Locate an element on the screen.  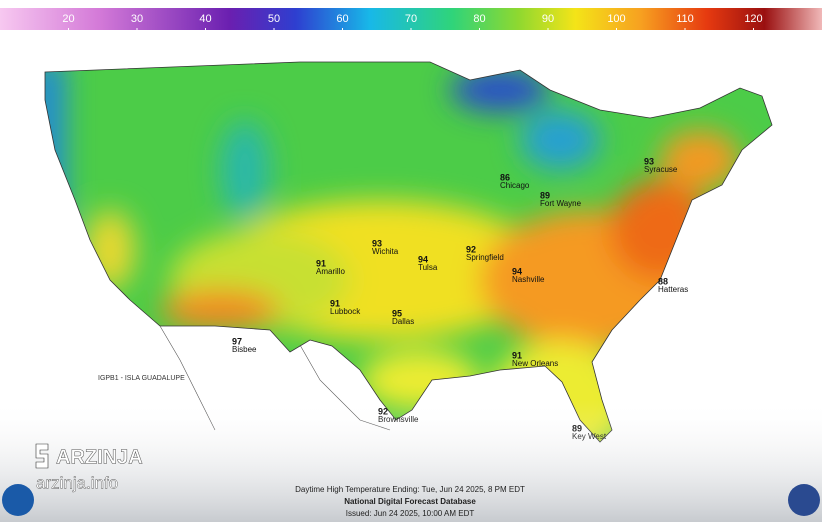
brand: ARZINJA is located at coordinates (99, 457).